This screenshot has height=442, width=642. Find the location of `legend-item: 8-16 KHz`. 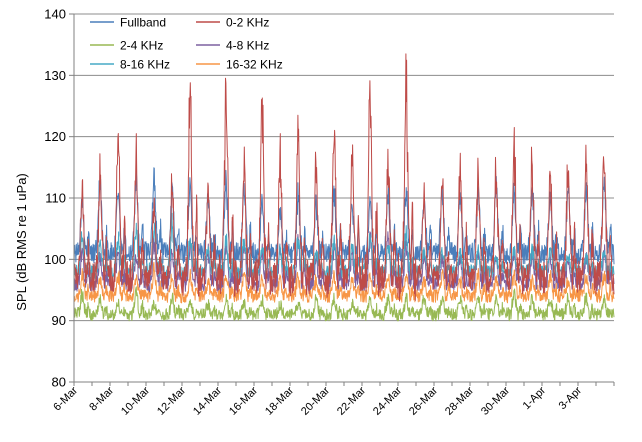

legend-item: 8-16 KHz is located at coordinates (130, 65).